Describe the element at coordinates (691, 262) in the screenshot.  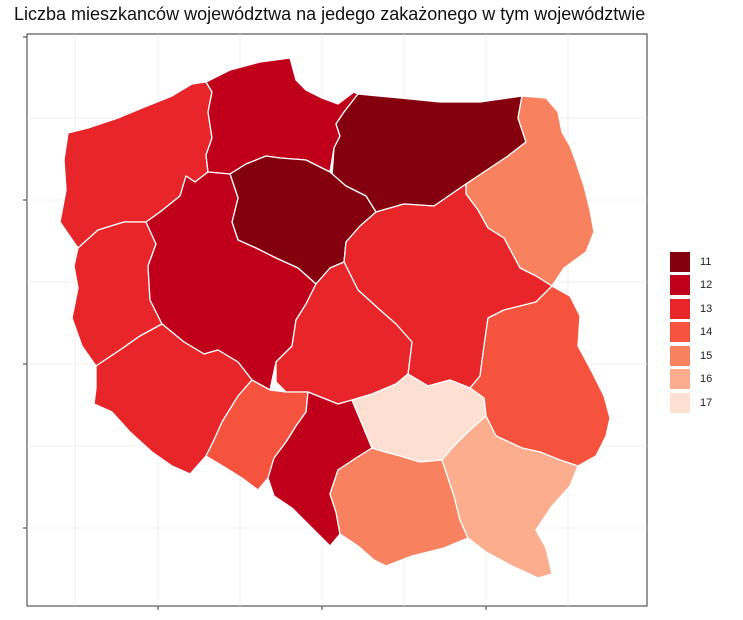
I see `legend-item: 11` at that location.